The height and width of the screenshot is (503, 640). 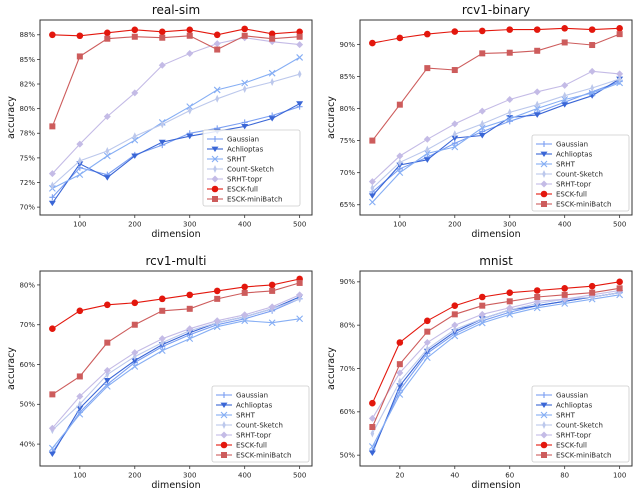 What do you see at coordinates (496, 10) in the screenshot?
I see `chart-title-rcv1-binary: rcv1-binary` at bounding box center [496, 10].